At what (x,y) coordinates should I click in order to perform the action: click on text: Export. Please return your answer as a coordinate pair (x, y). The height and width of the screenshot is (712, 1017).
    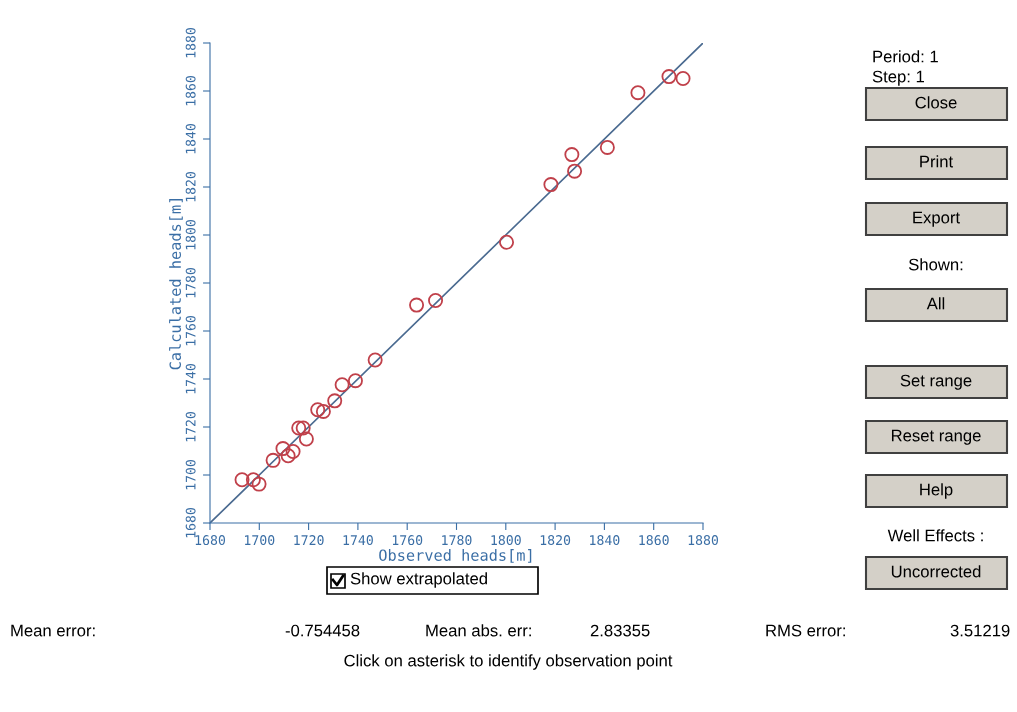
    Looking at the image, I should click on (936, 219).